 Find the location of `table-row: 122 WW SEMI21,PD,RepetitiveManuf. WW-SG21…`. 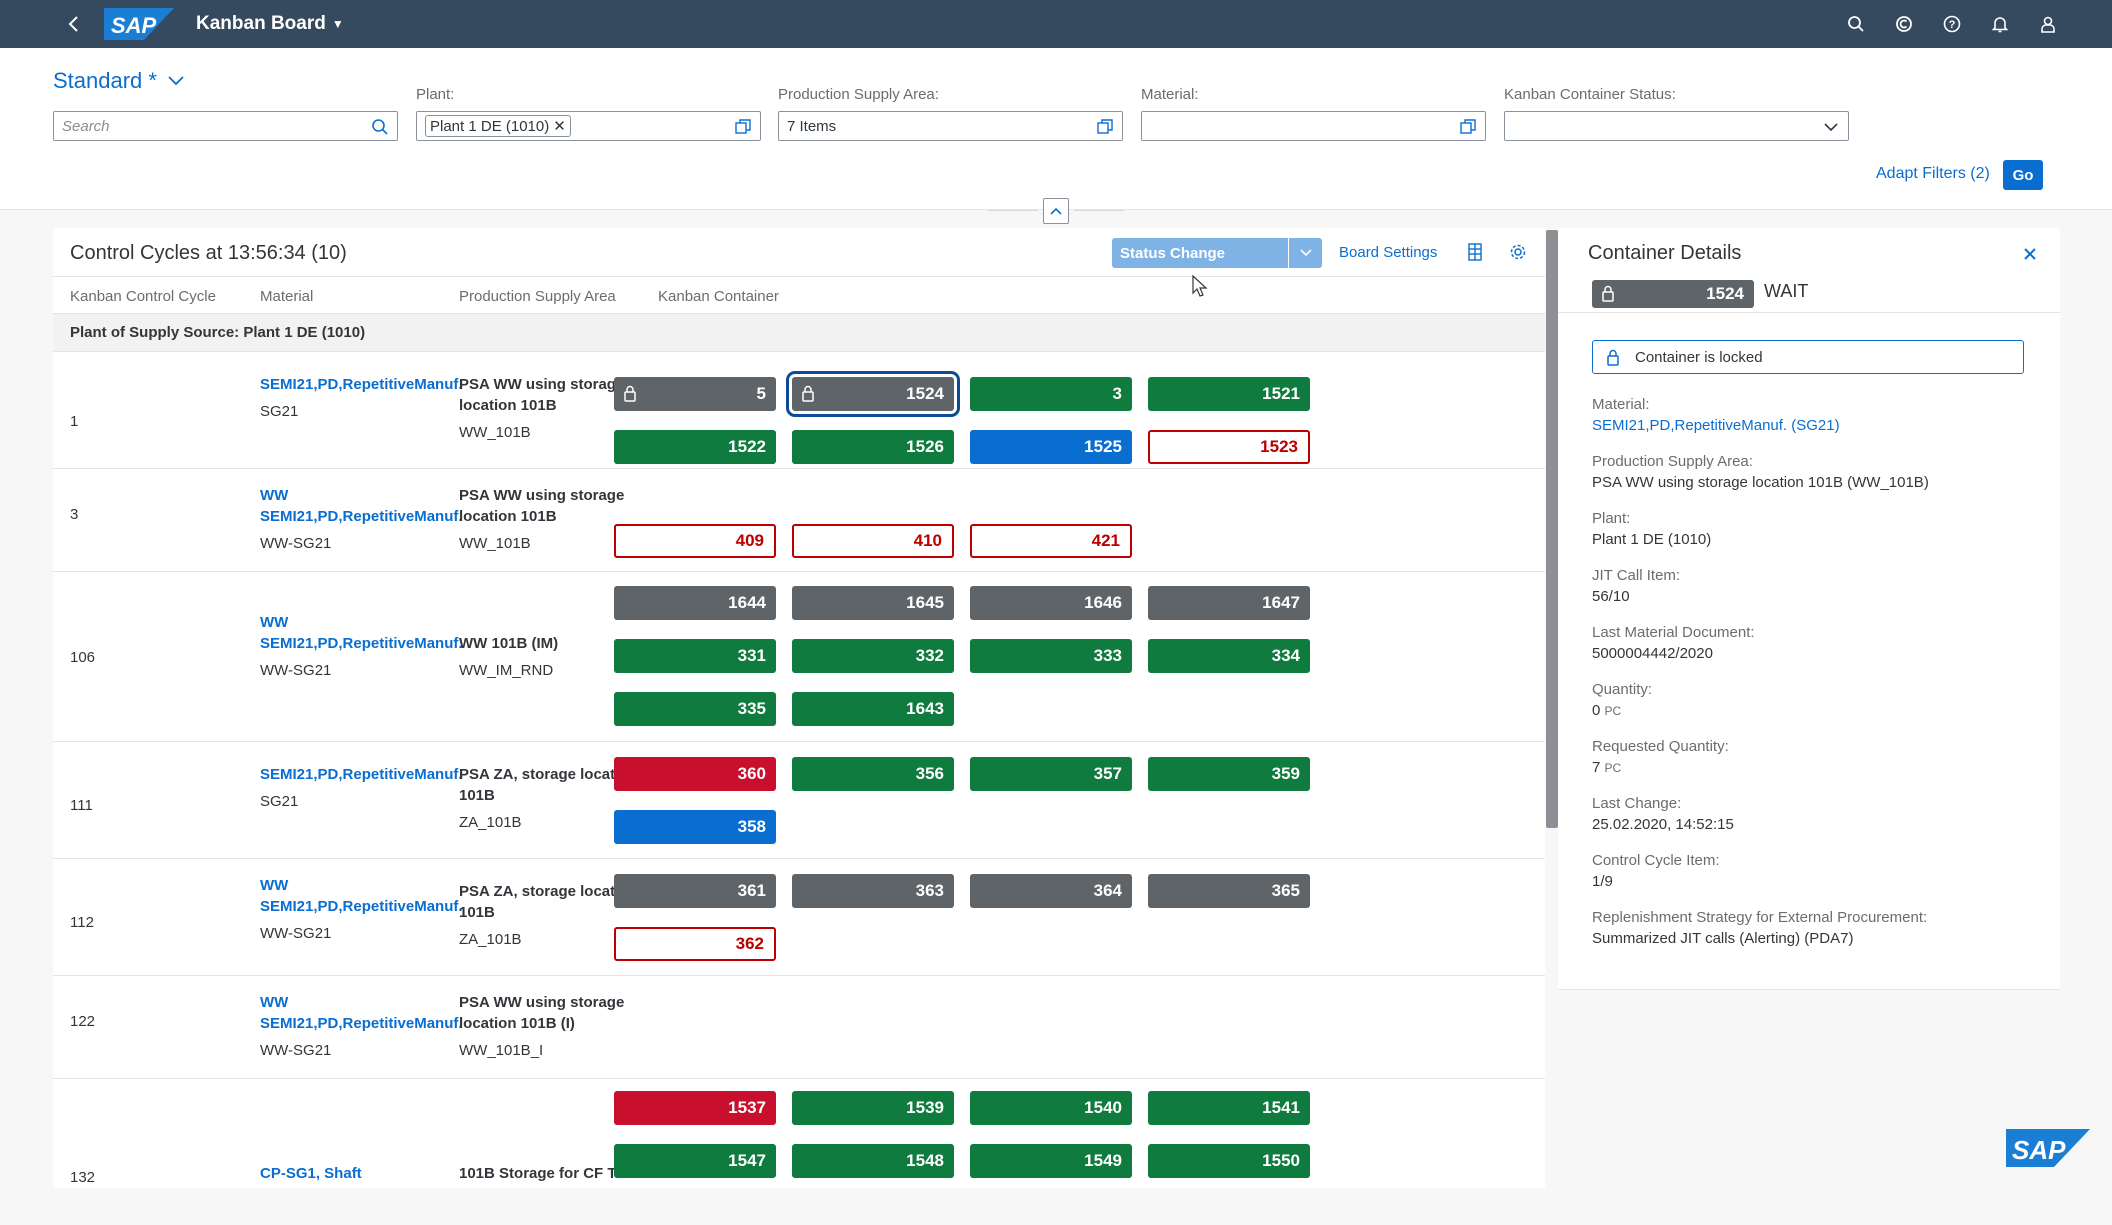

table-row: 122 WW SEMI21,PD,RepetitiveManuf. WW-SG21… is located at coordinates (799, 1027).